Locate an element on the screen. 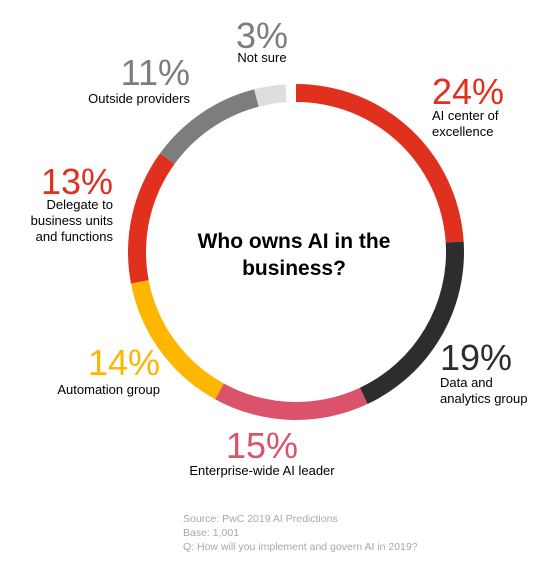 Image resolution: width=555 pixels, height=568 pixels. category-label: Not sure is located at coordinates (262, 57).